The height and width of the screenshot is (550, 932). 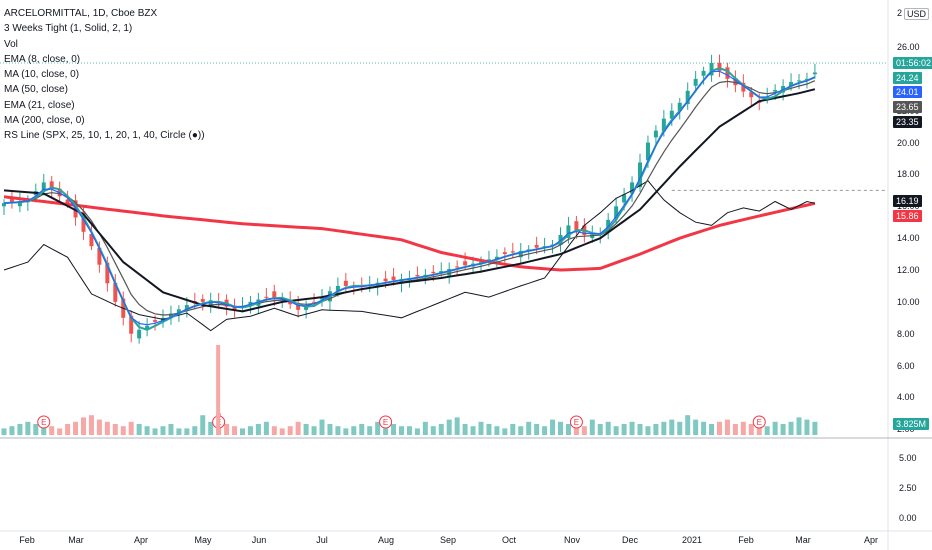 What do you see at coordinates (68, 29) in the screenshot?
I see `legend-3-weeks-tight: 3 Weeks Tight (1, Solid, 2, 1)` at bounding box center [68, 29].